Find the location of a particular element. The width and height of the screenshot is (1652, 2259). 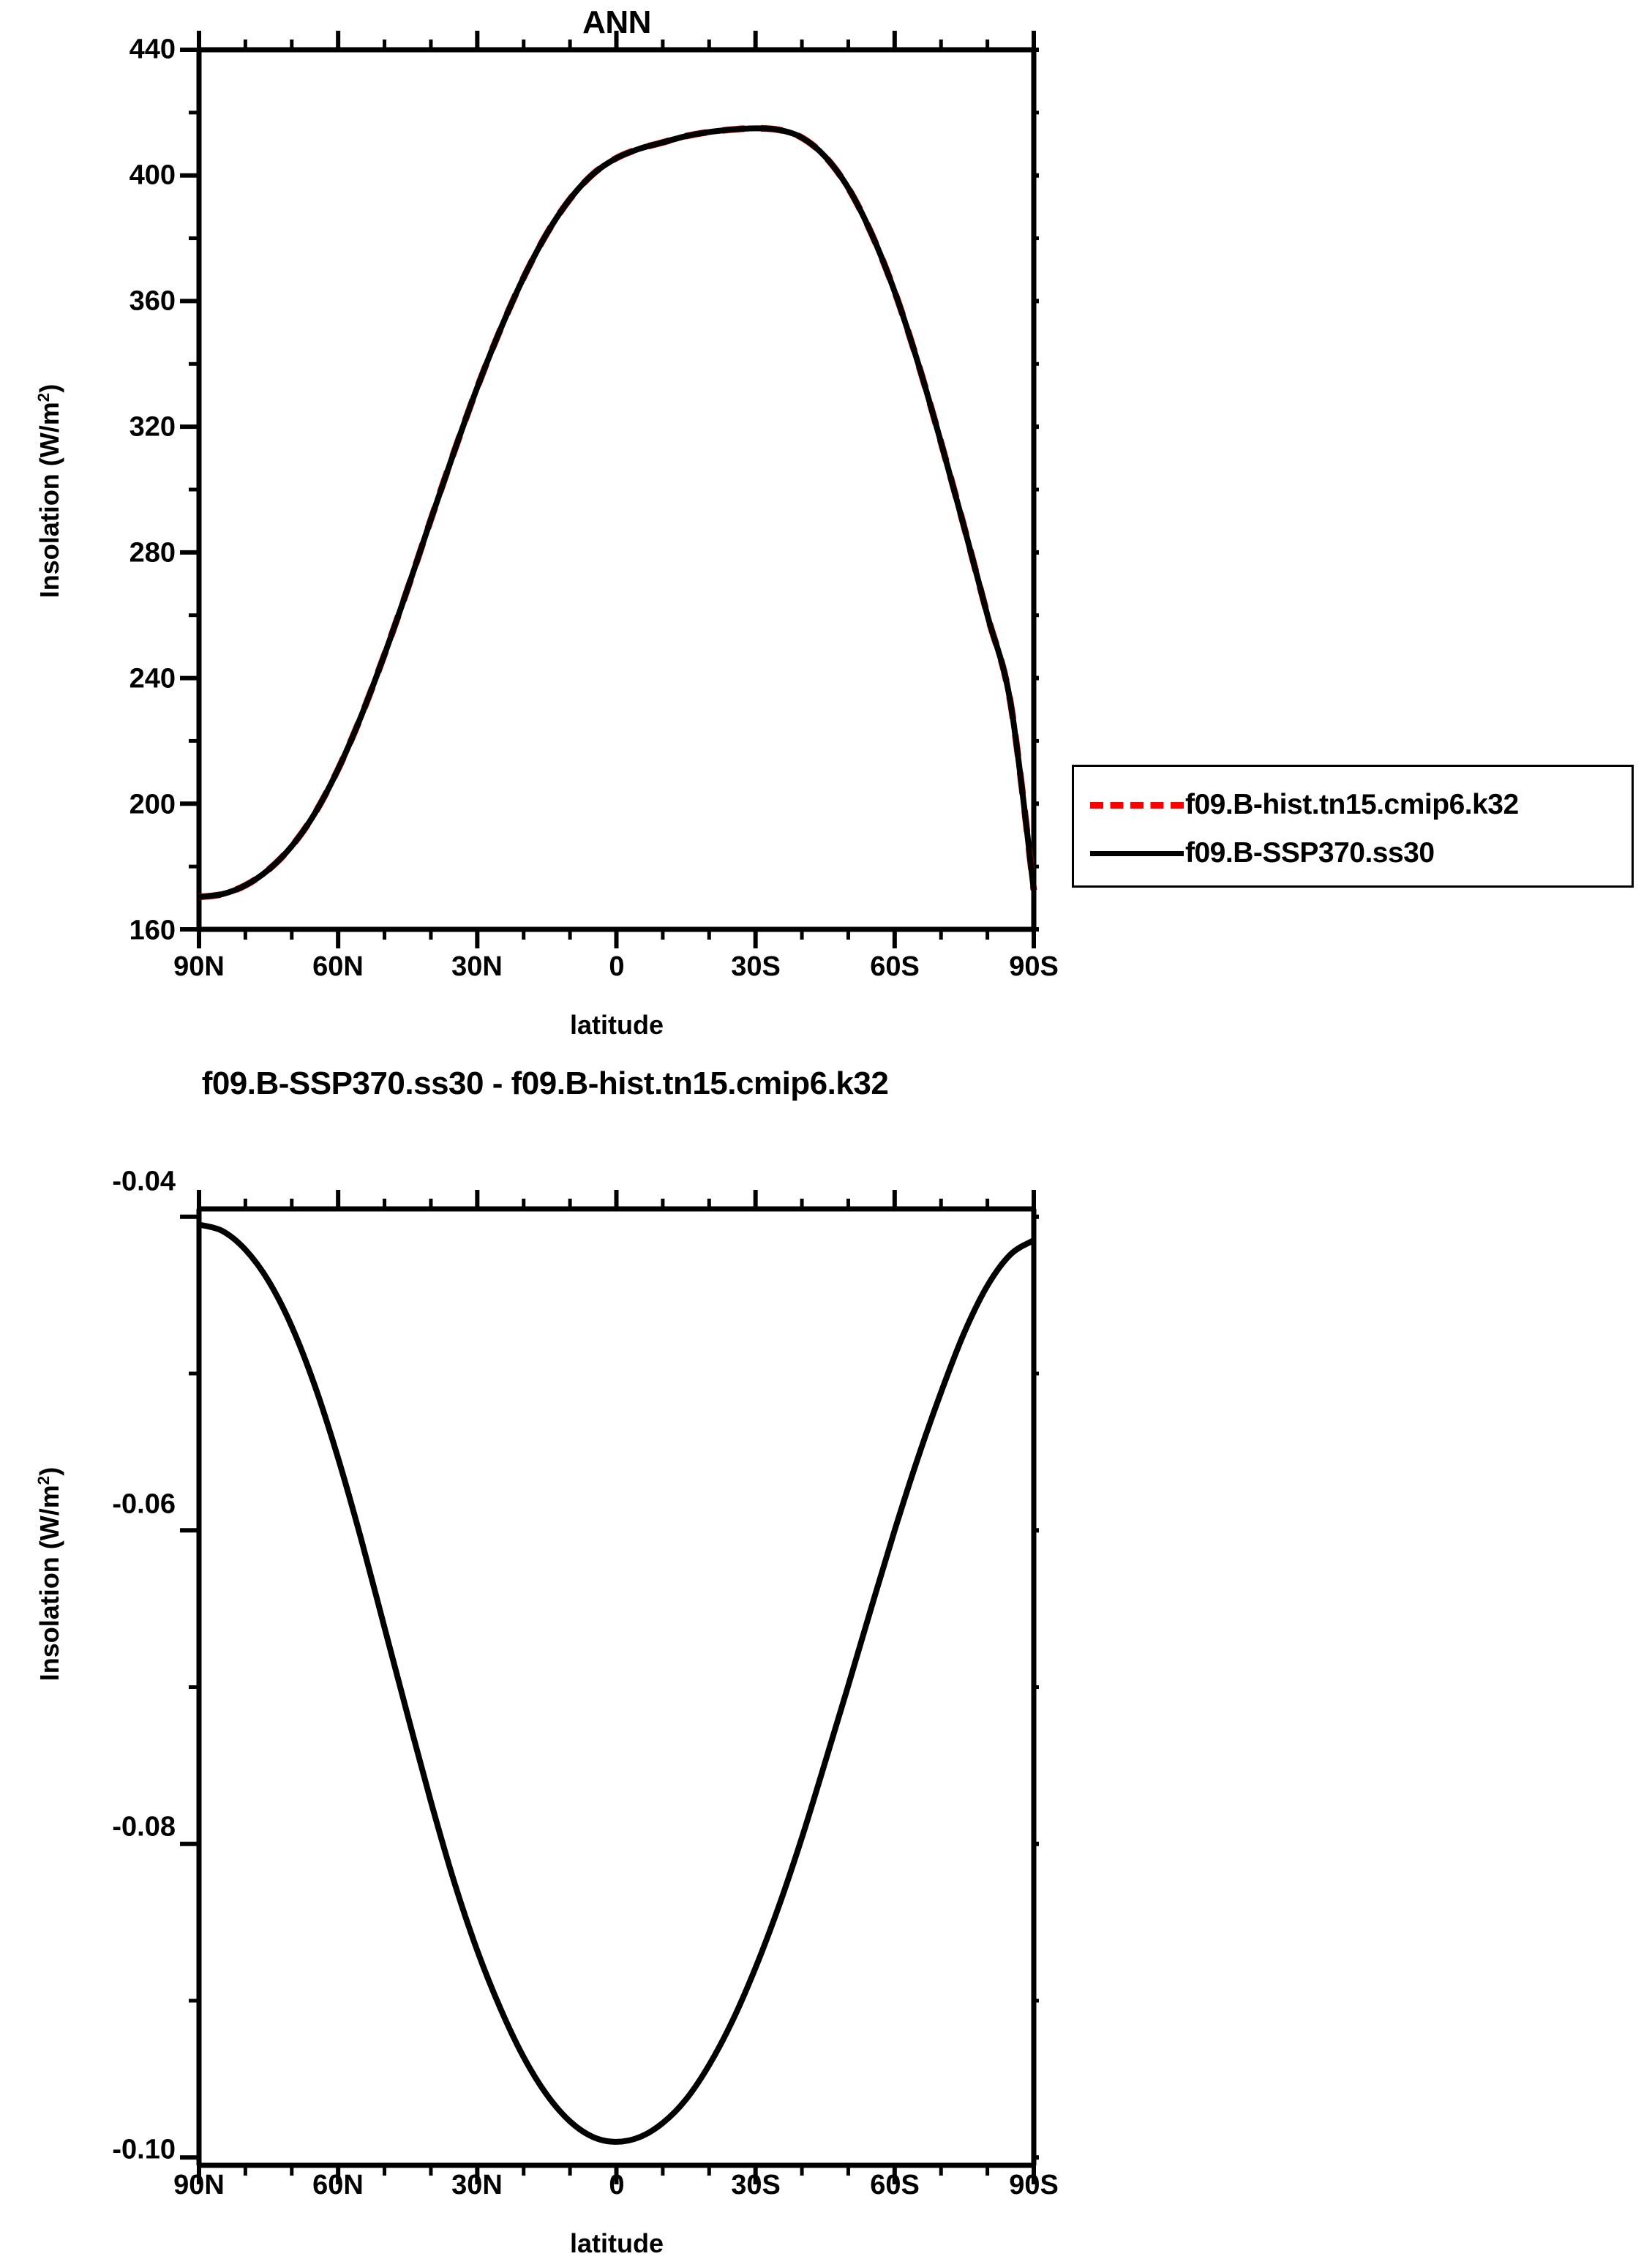

legend-line-dashed-icon is located at coordinates (1137, 805).